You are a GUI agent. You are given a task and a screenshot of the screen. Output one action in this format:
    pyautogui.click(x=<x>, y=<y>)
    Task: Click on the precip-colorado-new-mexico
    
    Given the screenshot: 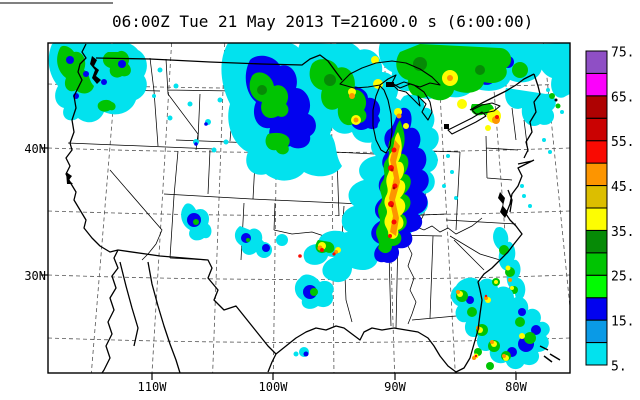 What is the action you would take?
    pyautogui.click(x=261, y=242)
    